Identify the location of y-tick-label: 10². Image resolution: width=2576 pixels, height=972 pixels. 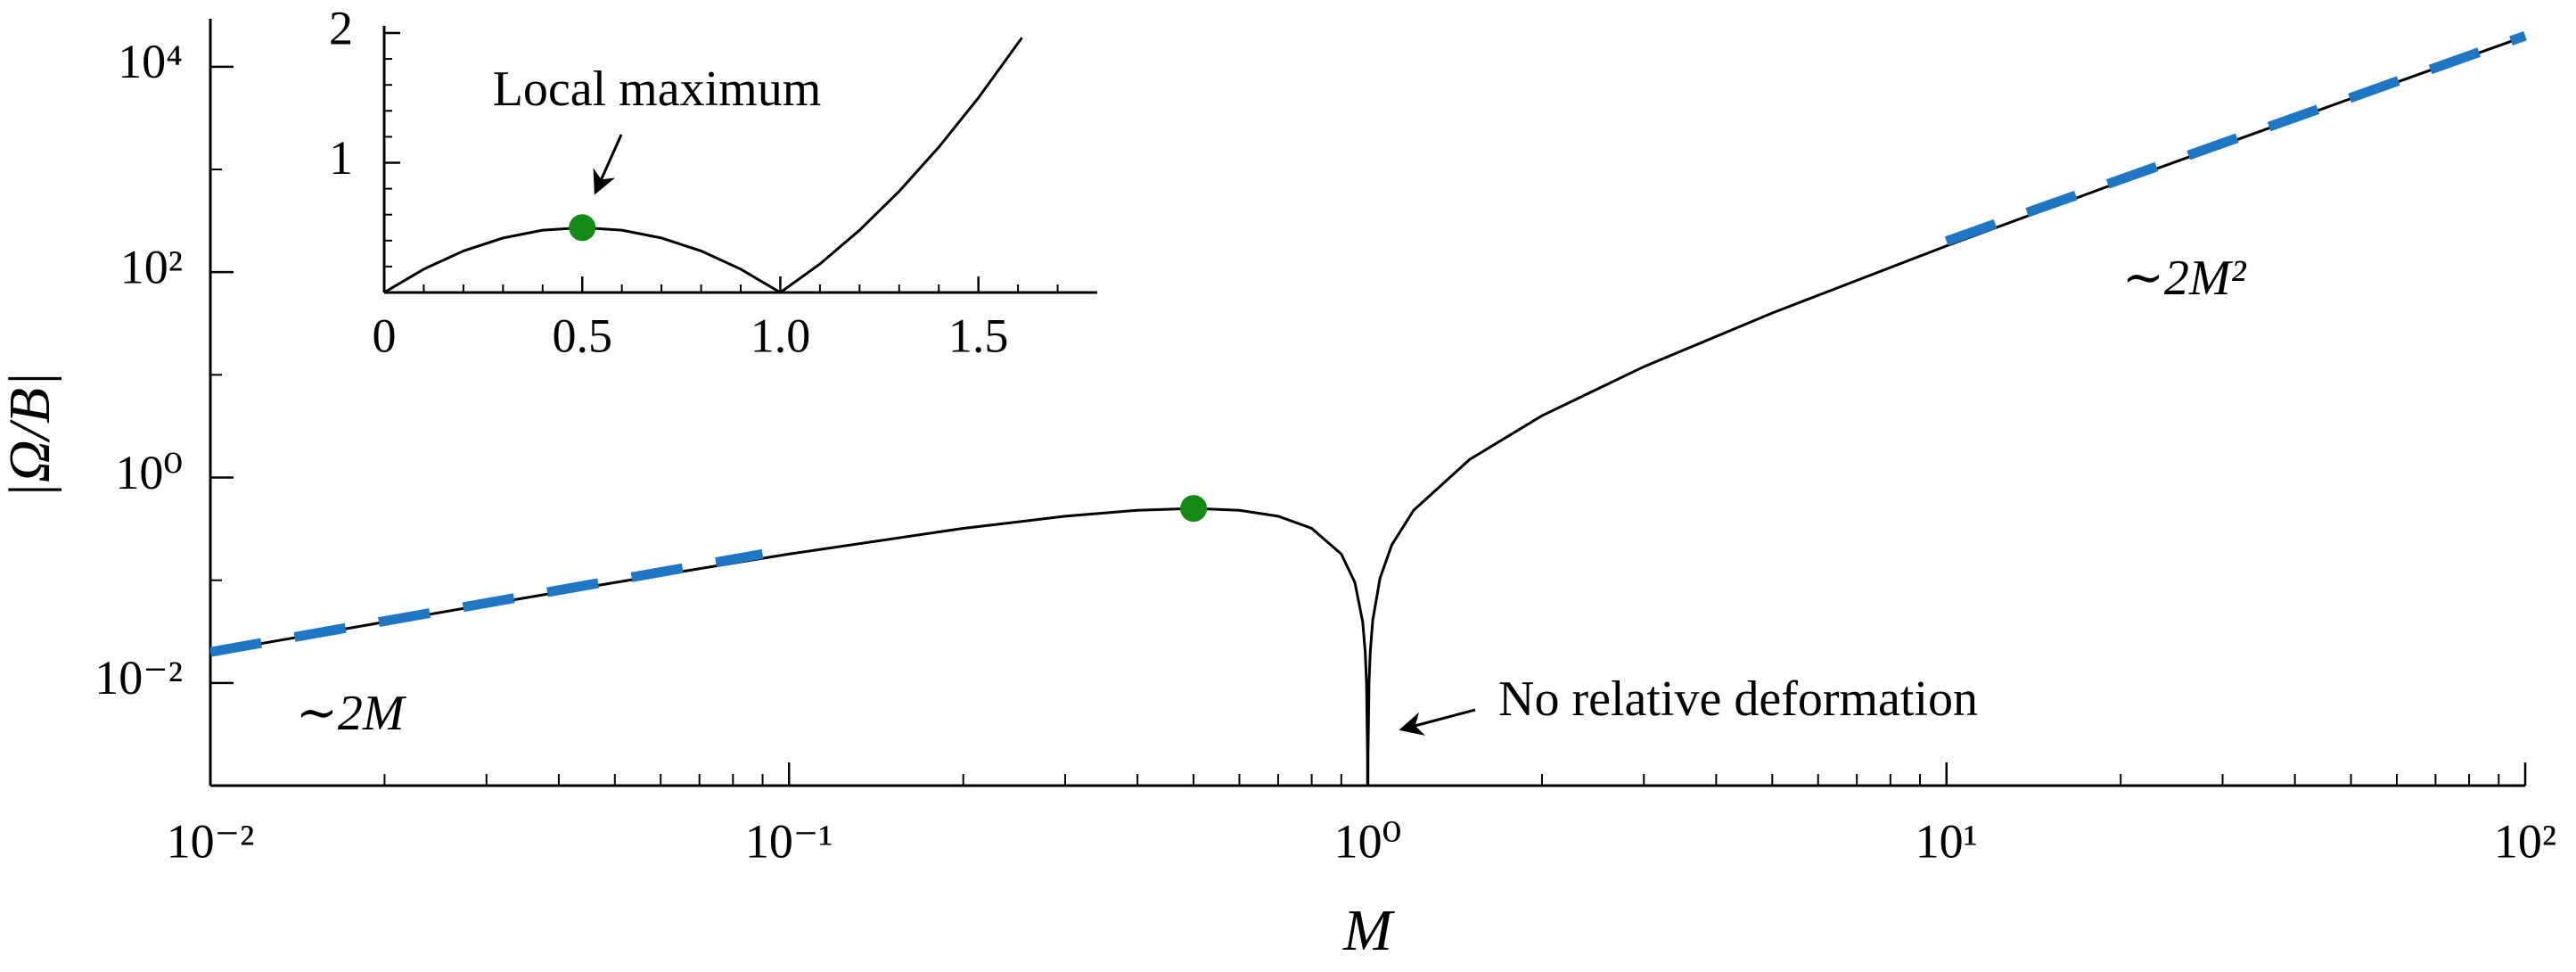
(151, 267).